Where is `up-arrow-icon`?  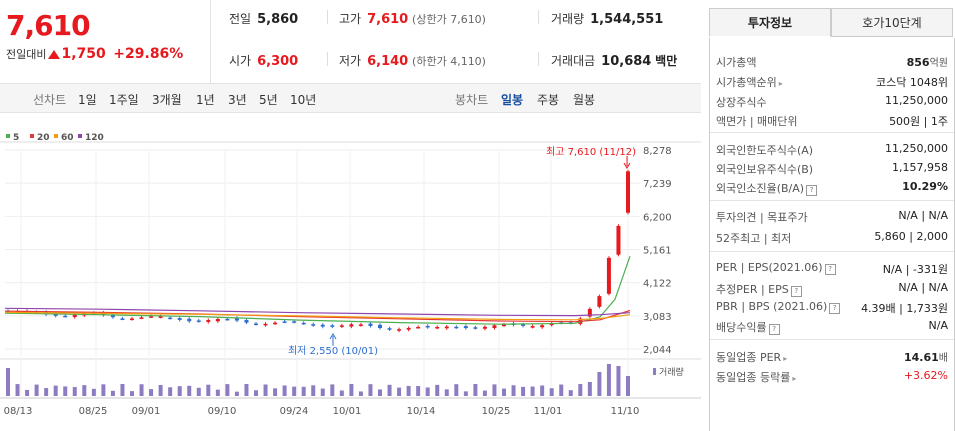 up-arrow-icon is located at coordinates (54, 54).